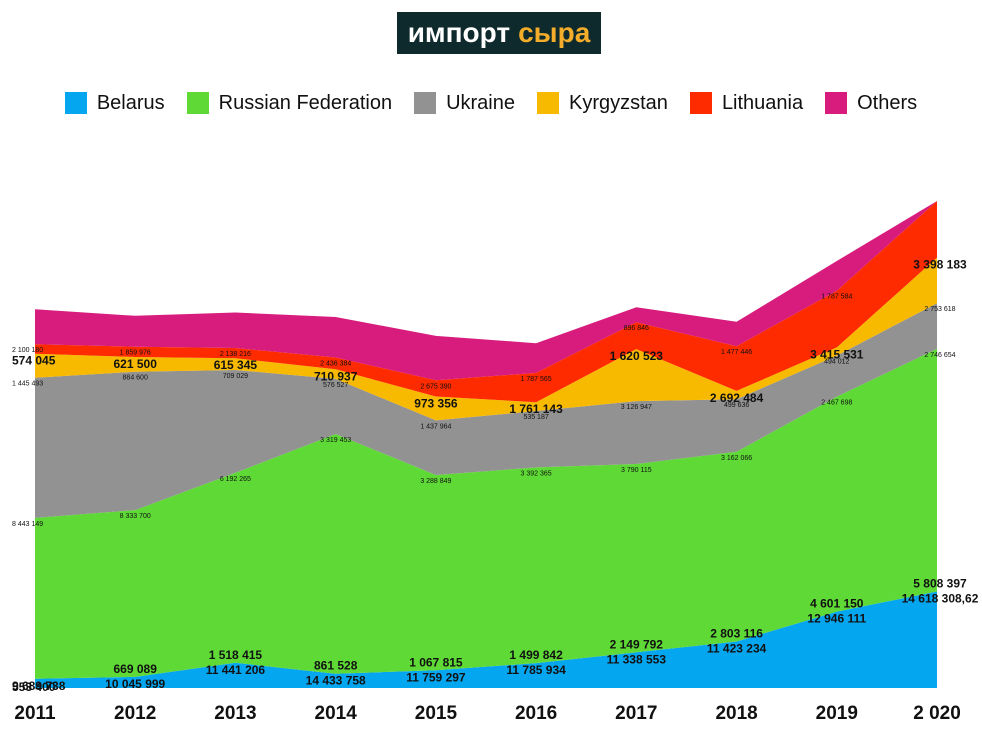  I want to click on chart-title-part1: импорт, so click(459, 32).